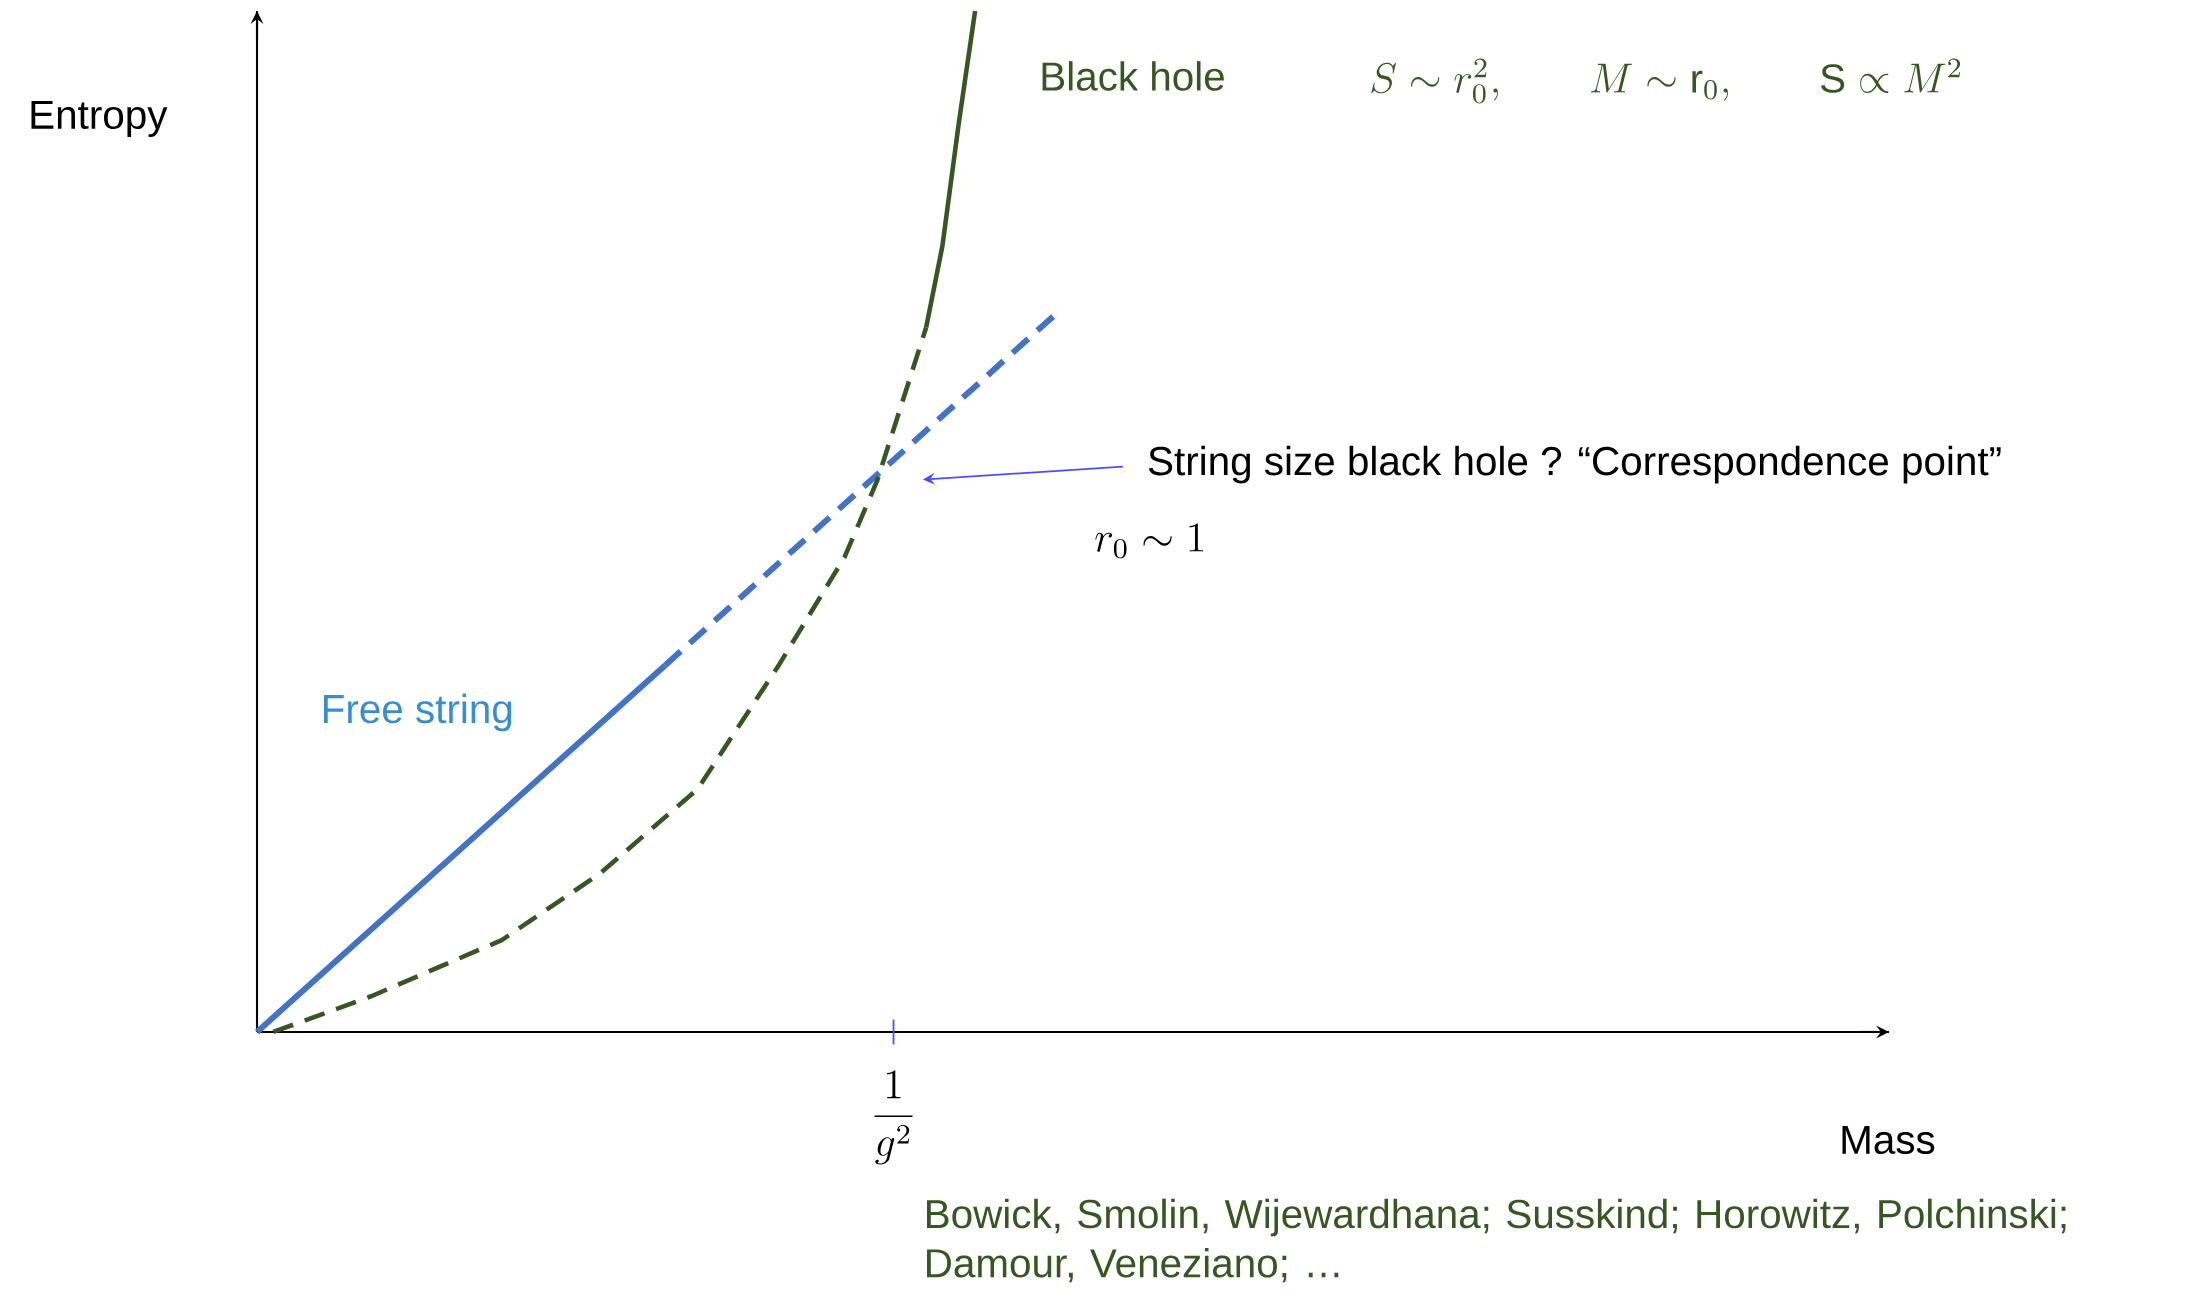  What do you see at coordinates (417, 712) in the screenshot?
I see `series-label: Free string` at bounding box center [417, 712].